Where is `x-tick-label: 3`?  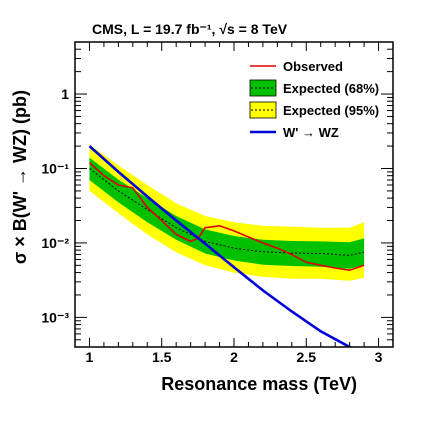
x-tick-label: 3 is located at coordinates (379, 357).